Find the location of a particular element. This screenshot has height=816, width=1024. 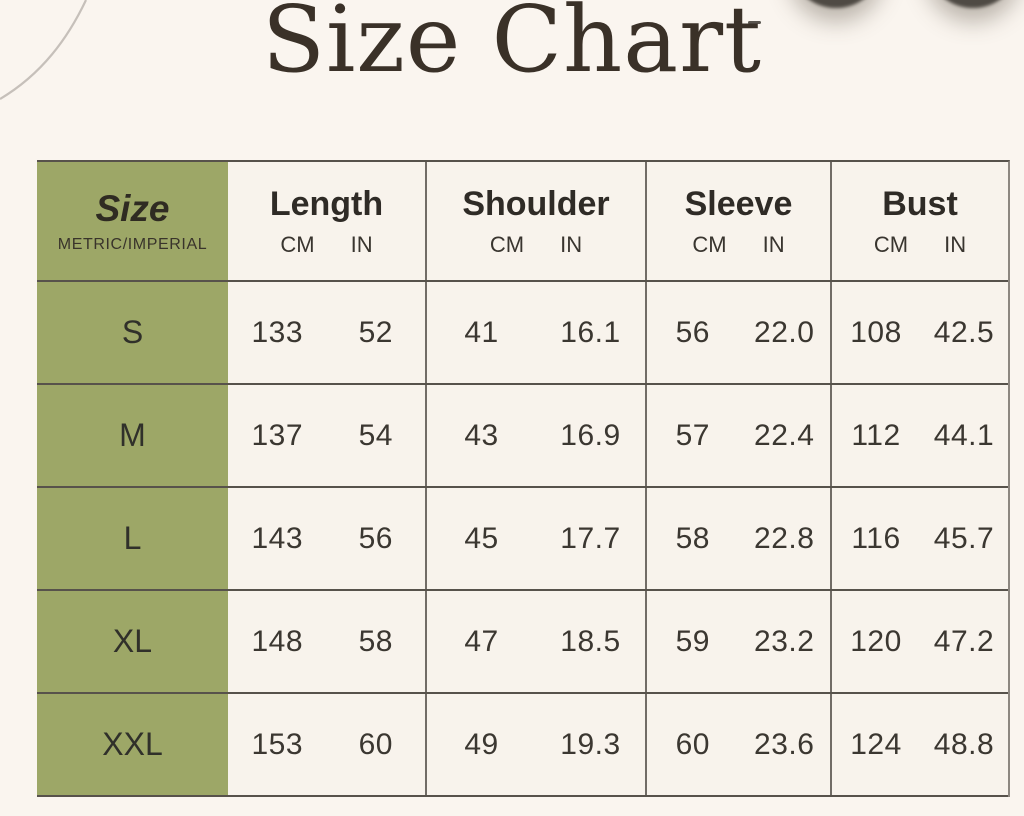

page-title: Size Chart is located at coordinates (512, 46).